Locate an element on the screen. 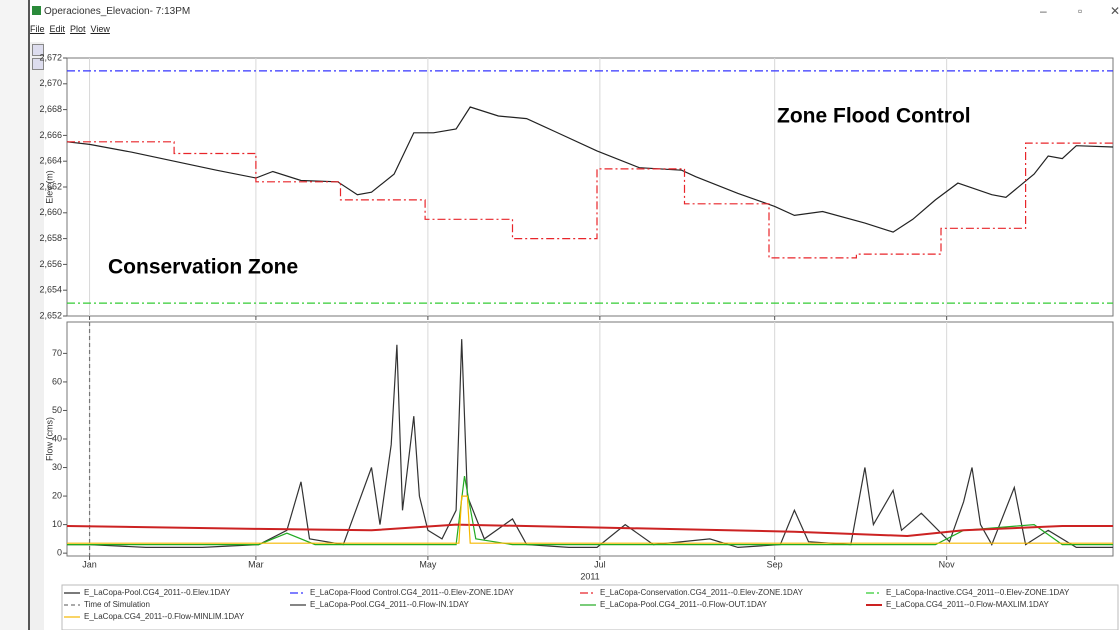 Image resolution: width=1120 pixels, height=630 pixels. annotation: Conservation Zone is located at coordinates (203, 267).